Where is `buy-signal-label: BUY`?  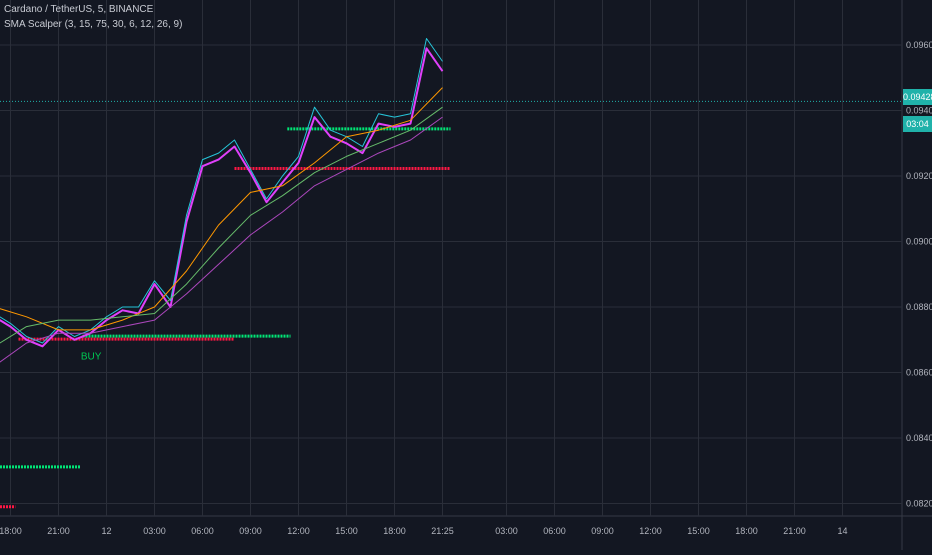 buy-signal-label: BUY is located at coordinates (91, 356).